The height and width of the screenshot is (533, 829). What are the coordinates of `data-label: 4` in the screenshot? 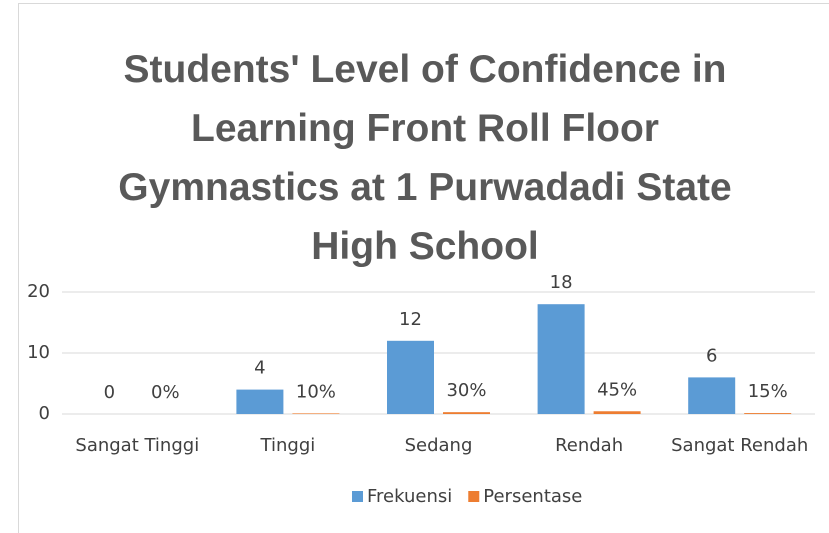 It's located at (259, 368).